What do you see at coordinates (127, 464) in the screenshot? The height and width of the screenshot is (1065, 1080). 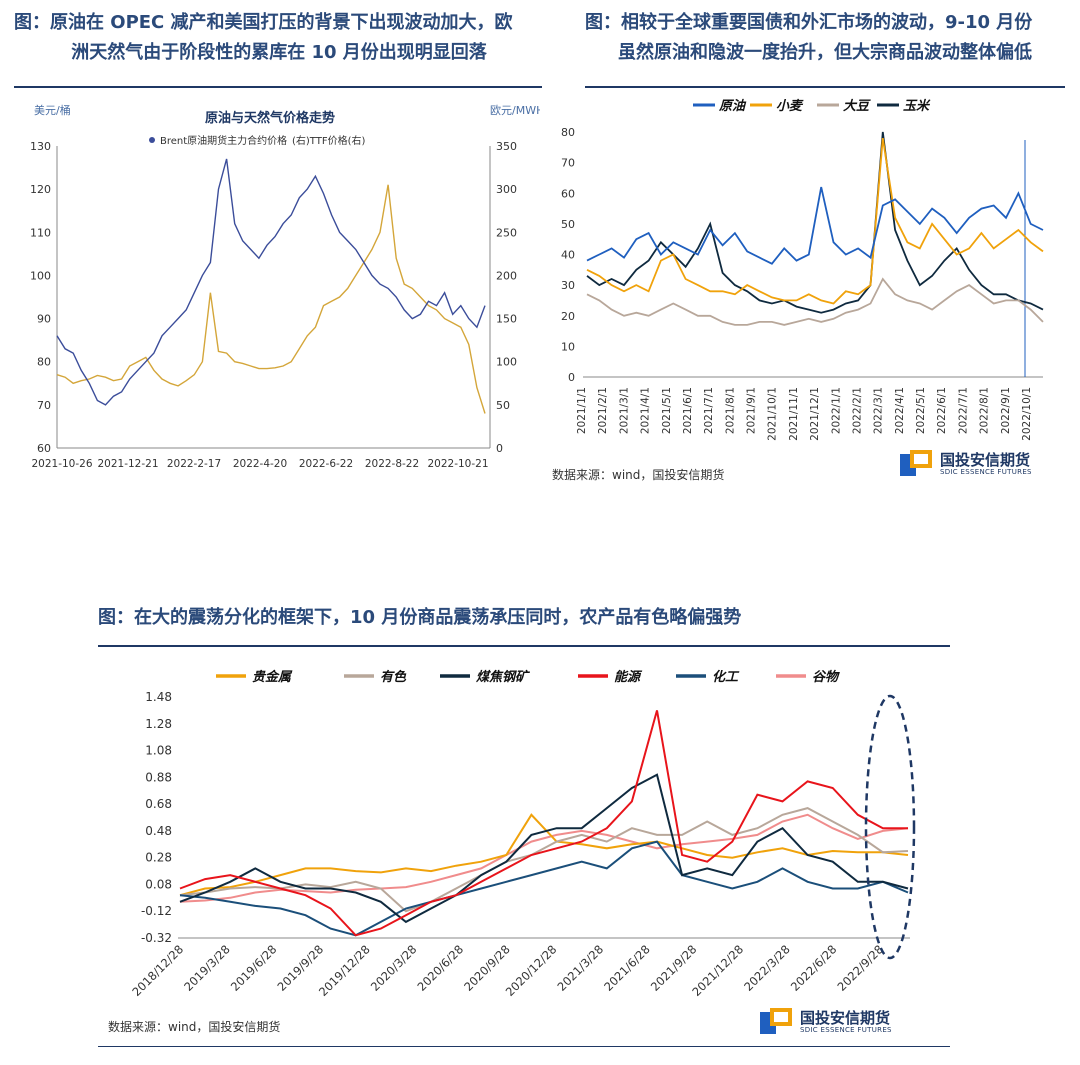 I see `chart1-x-tick: 2021-12-21` at bounding box center [127, 464].